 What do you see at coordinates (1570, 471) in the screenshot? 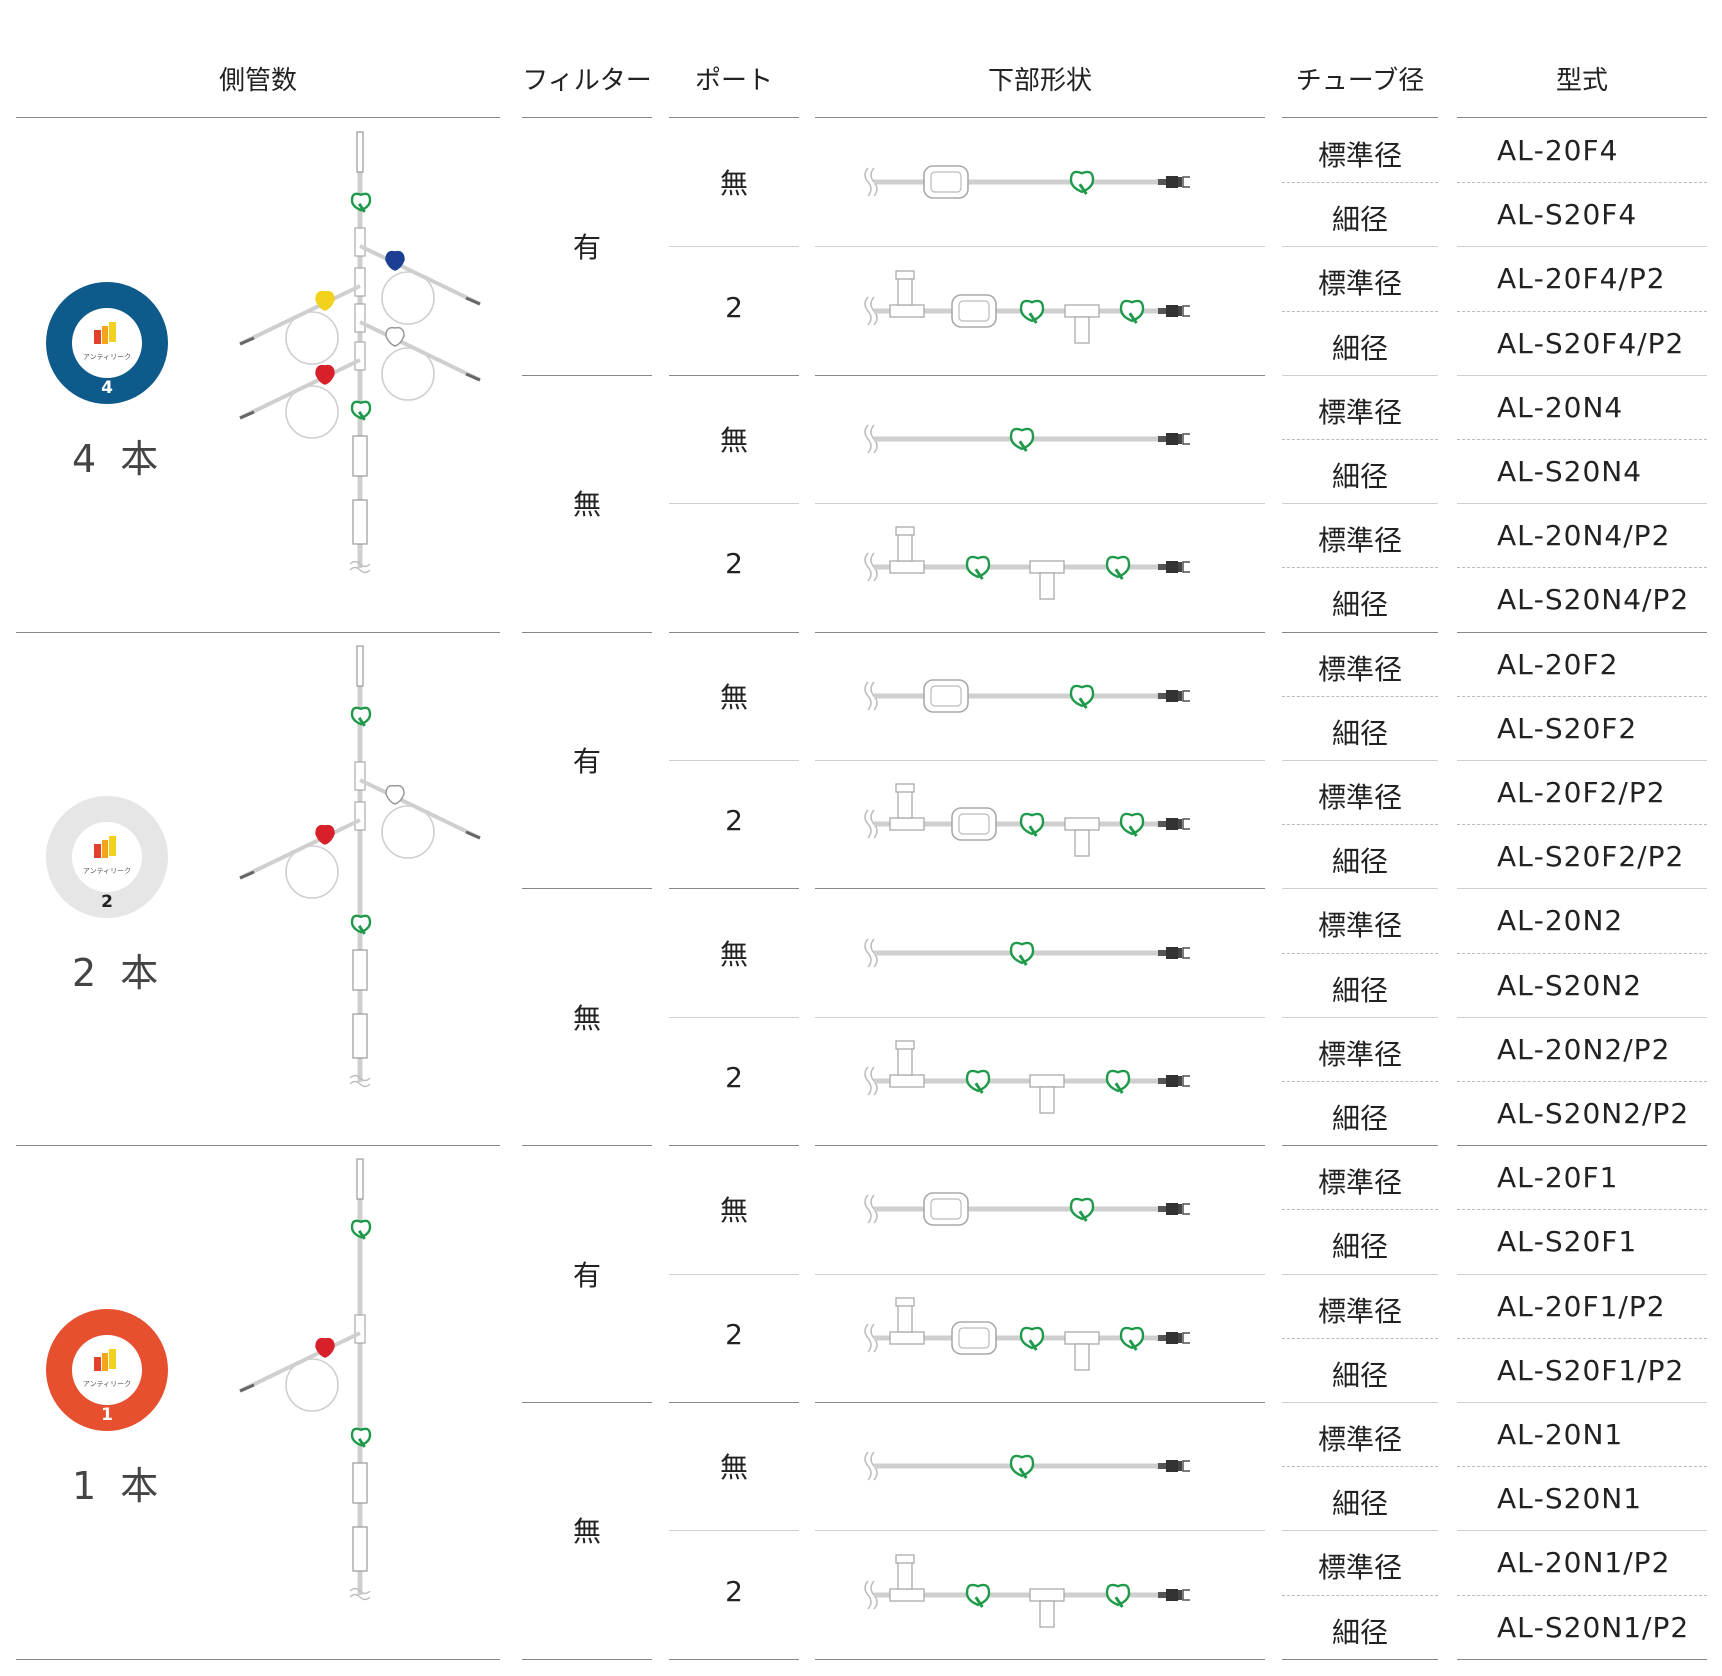
I see `model-number: AL‐S20N4` at bounding box center [1570, 471].